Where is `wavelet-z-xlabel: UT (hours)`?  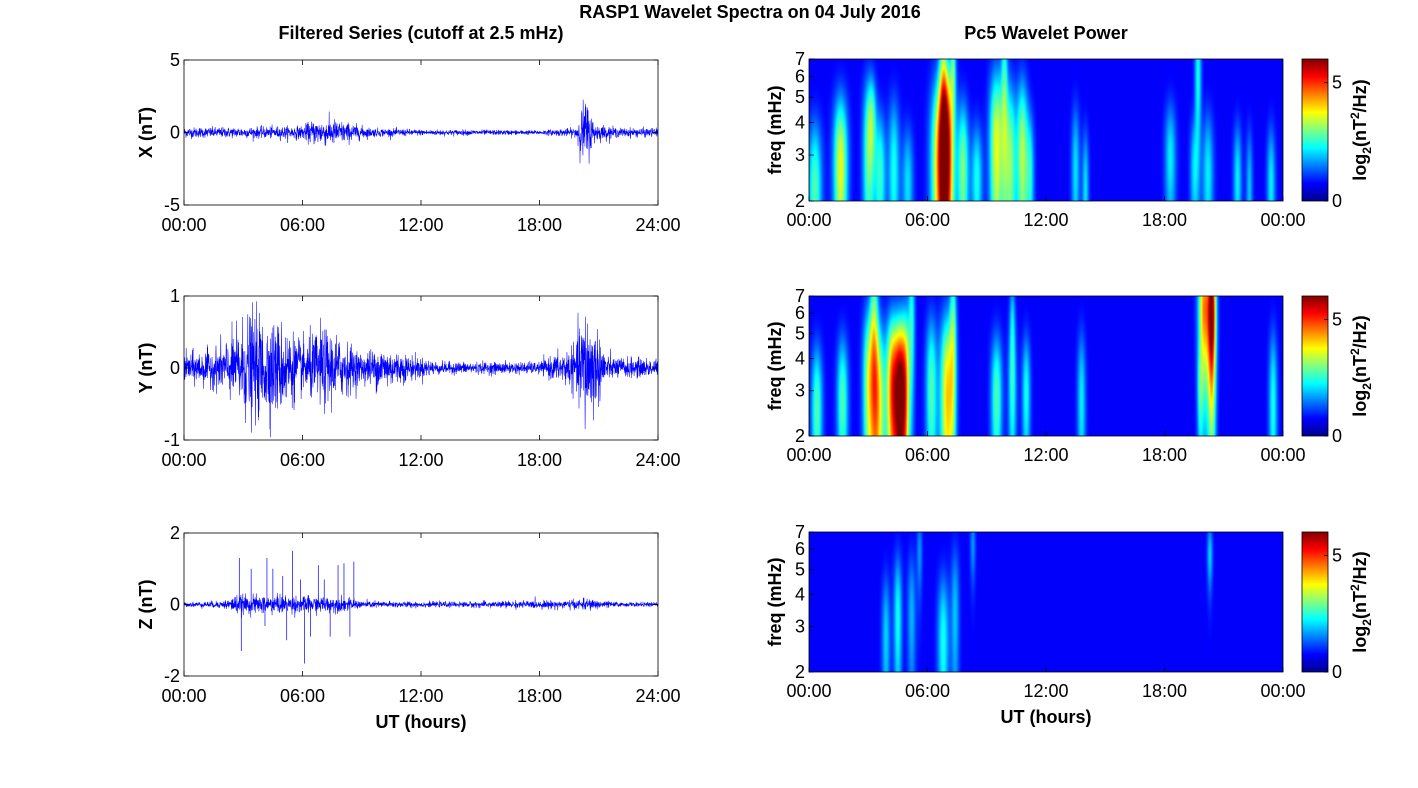
wavelet-z-xlabel: UT (hours) is located at coordinates (1046, 717).